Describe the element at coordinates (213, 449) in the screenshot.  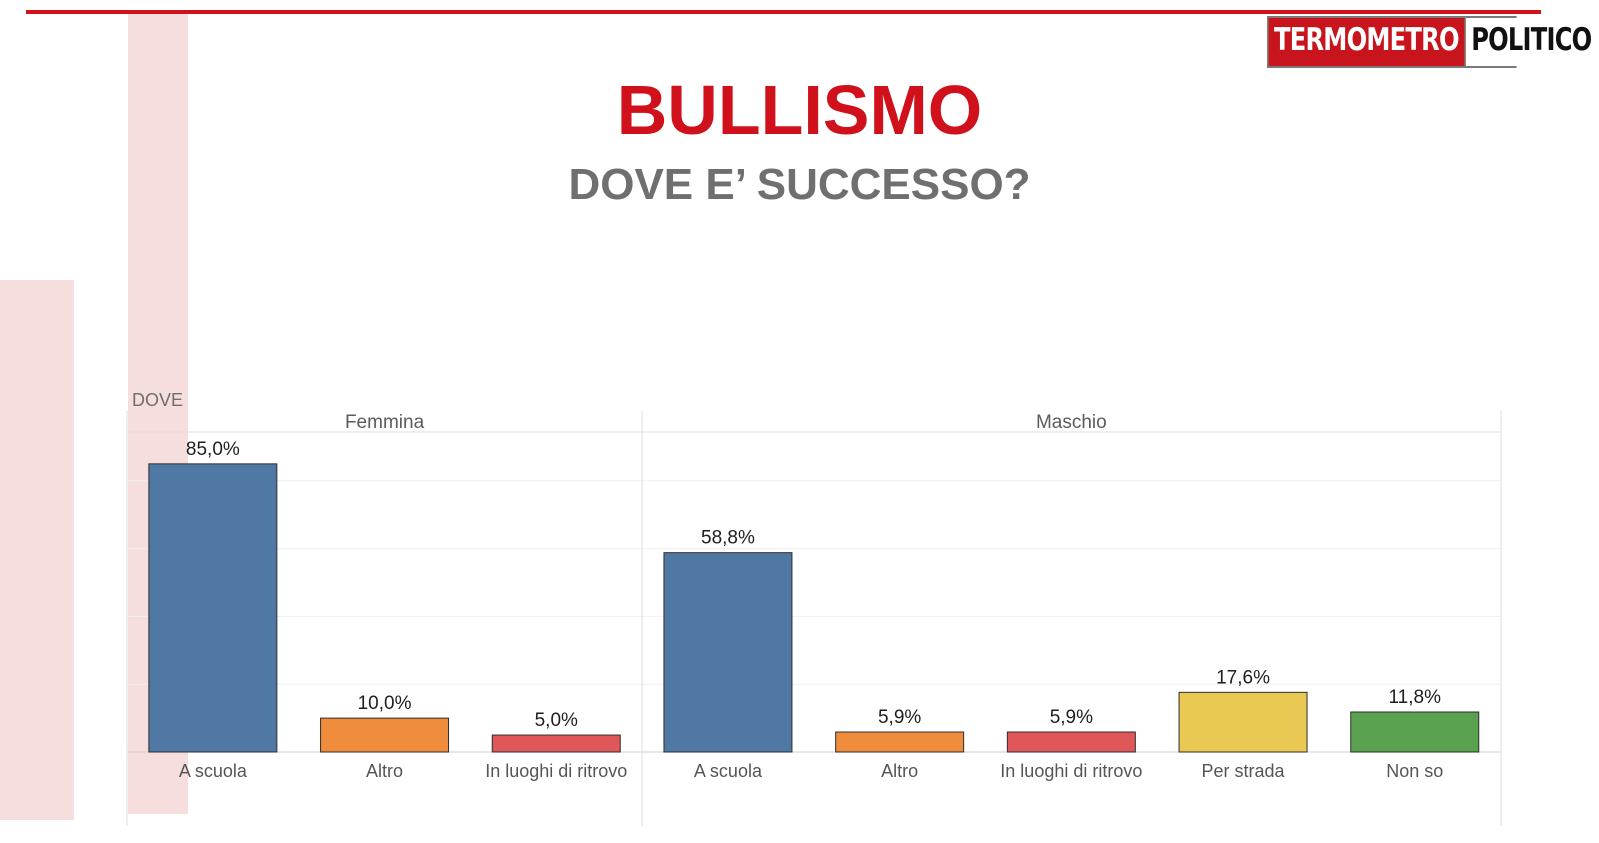
I see `data-label-femmina-1: 85,0%` at that location.